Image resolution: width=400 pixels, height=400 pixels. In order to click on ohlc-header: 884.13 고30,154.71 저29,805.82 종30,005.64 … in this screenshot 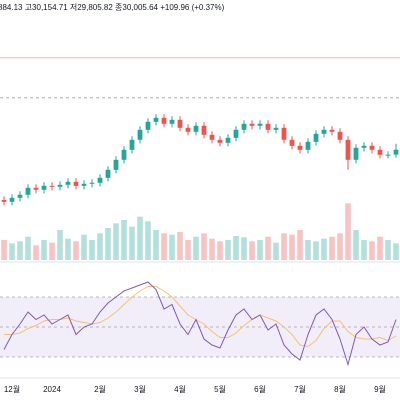, I will do `click(112, 7)`.